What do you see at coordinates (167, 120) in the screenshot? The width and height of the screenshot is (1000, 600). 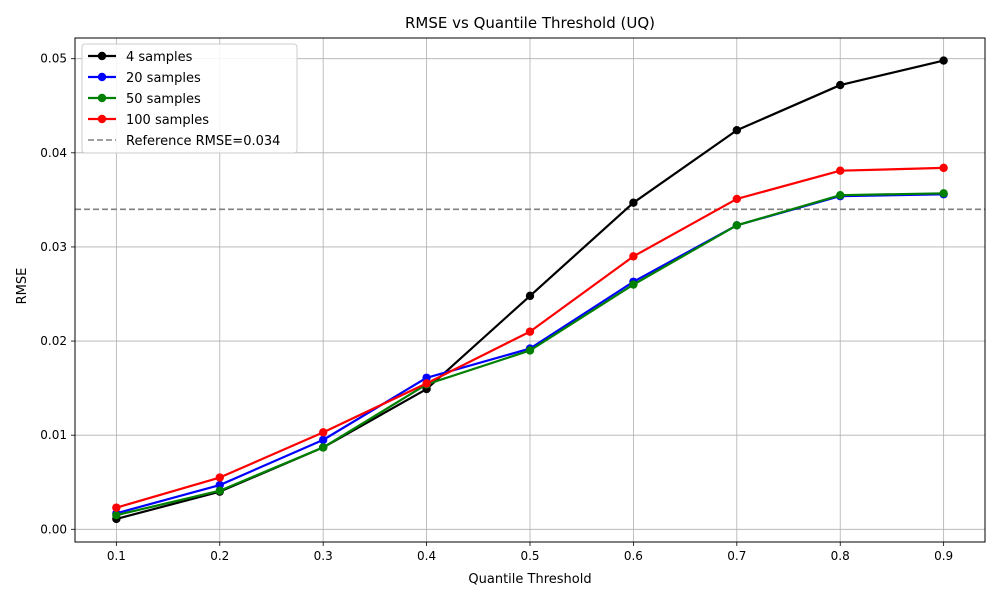 I see `legend-label: 100 samples` at bounding box center [167, 120].